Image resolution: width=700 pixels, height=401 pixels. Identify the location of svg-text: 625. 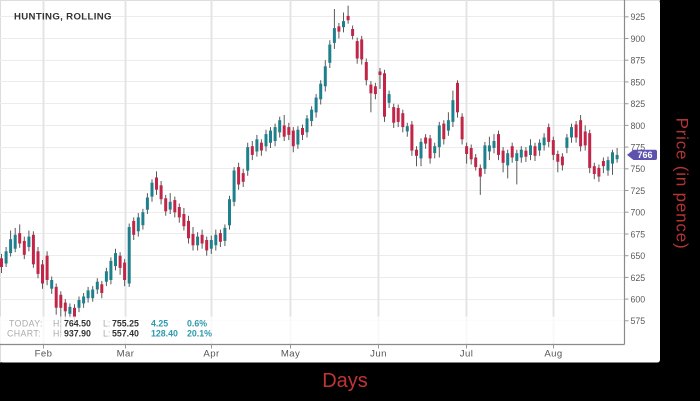
(638, 278).